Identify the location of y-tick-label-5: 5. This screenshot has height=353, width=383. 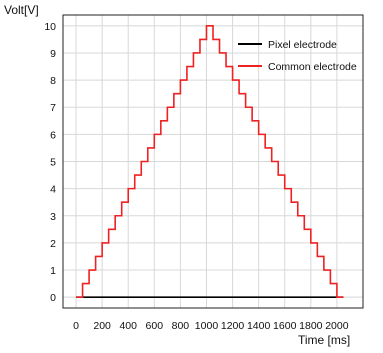
(53, 163).